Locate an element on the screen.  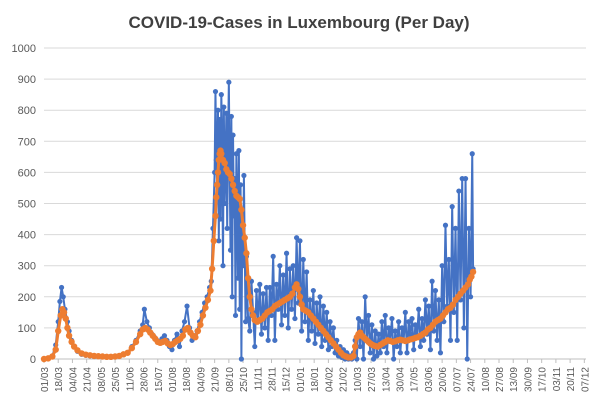
x-tick-label: 13/04 is located at coordinates (386, 379).